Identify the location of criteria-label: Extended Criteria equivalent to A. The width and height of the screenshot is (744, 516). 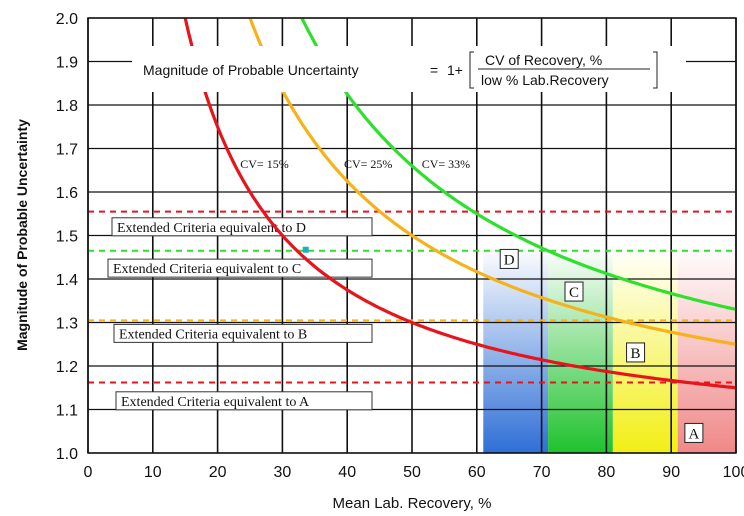
(215, 402).